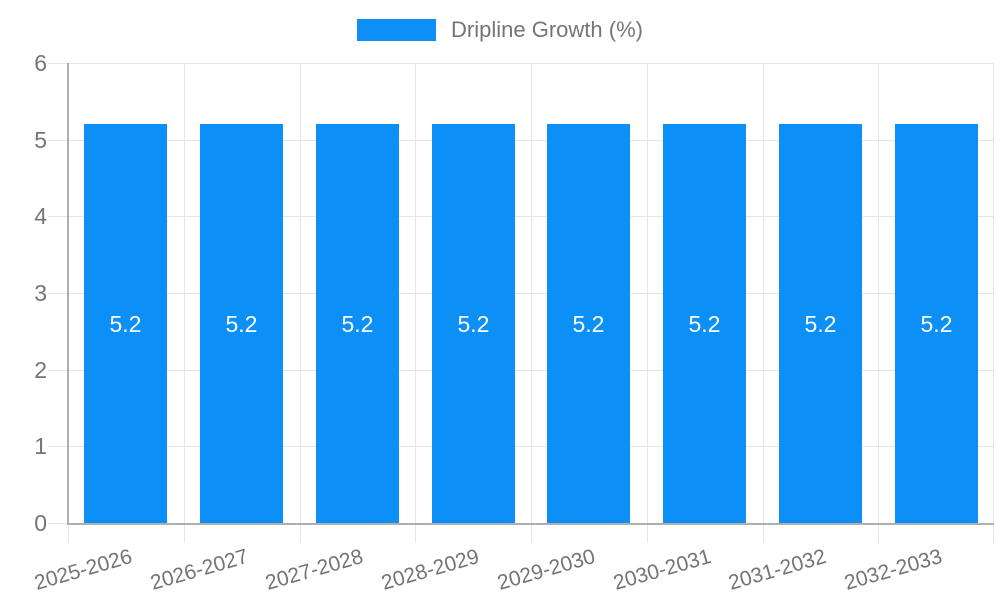 The height and width of the screenshot is (600, 1000). What do you see at coordinates (83, 570) in the screenshot?
I see `x-tick-label: 2025-2026` at bounding box center [83, 570].